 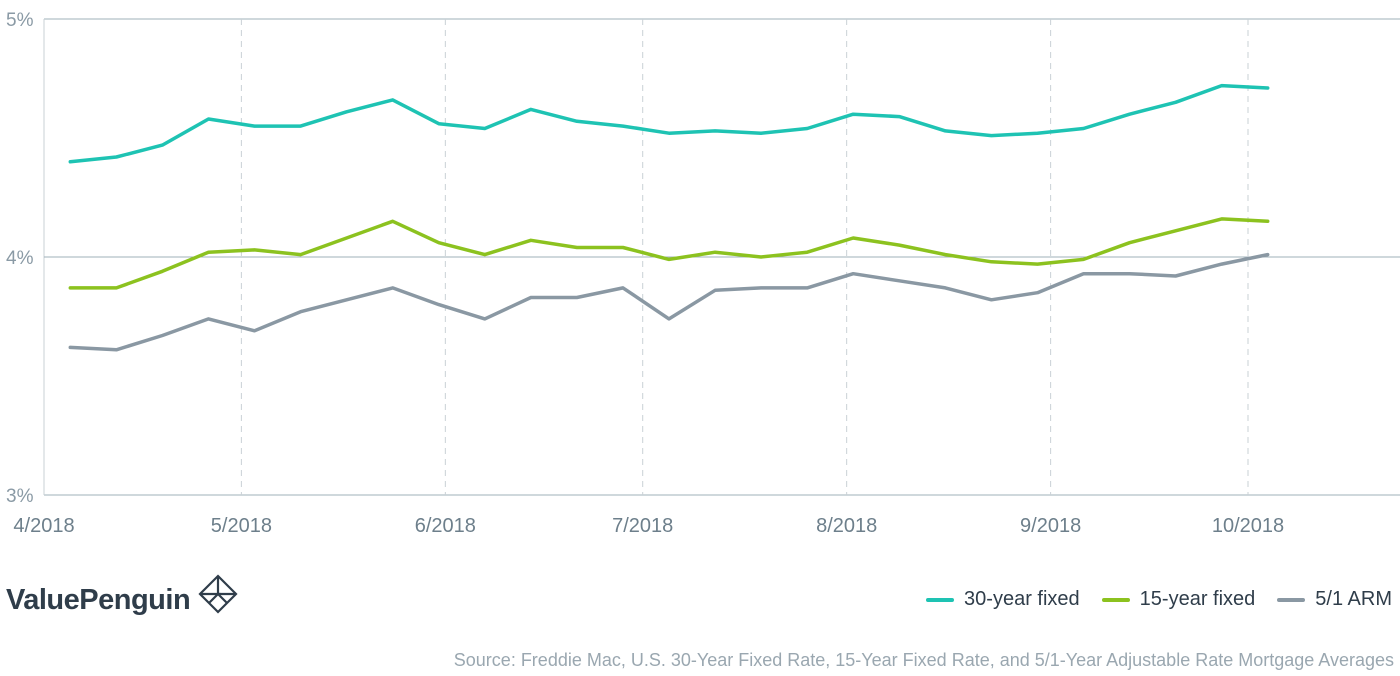 I want to click on x-tick-label: 10/2018, so click(x=1248, y=526).